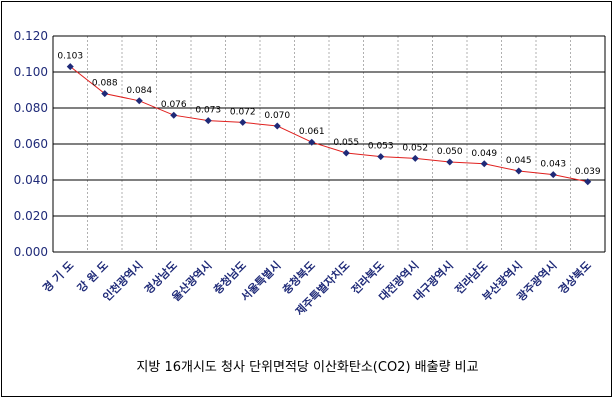  What do you see at coordinates (58, 276) in the screenshot?
I see `x-tick-label: 경 기 도` at bounding box center [58, 276].